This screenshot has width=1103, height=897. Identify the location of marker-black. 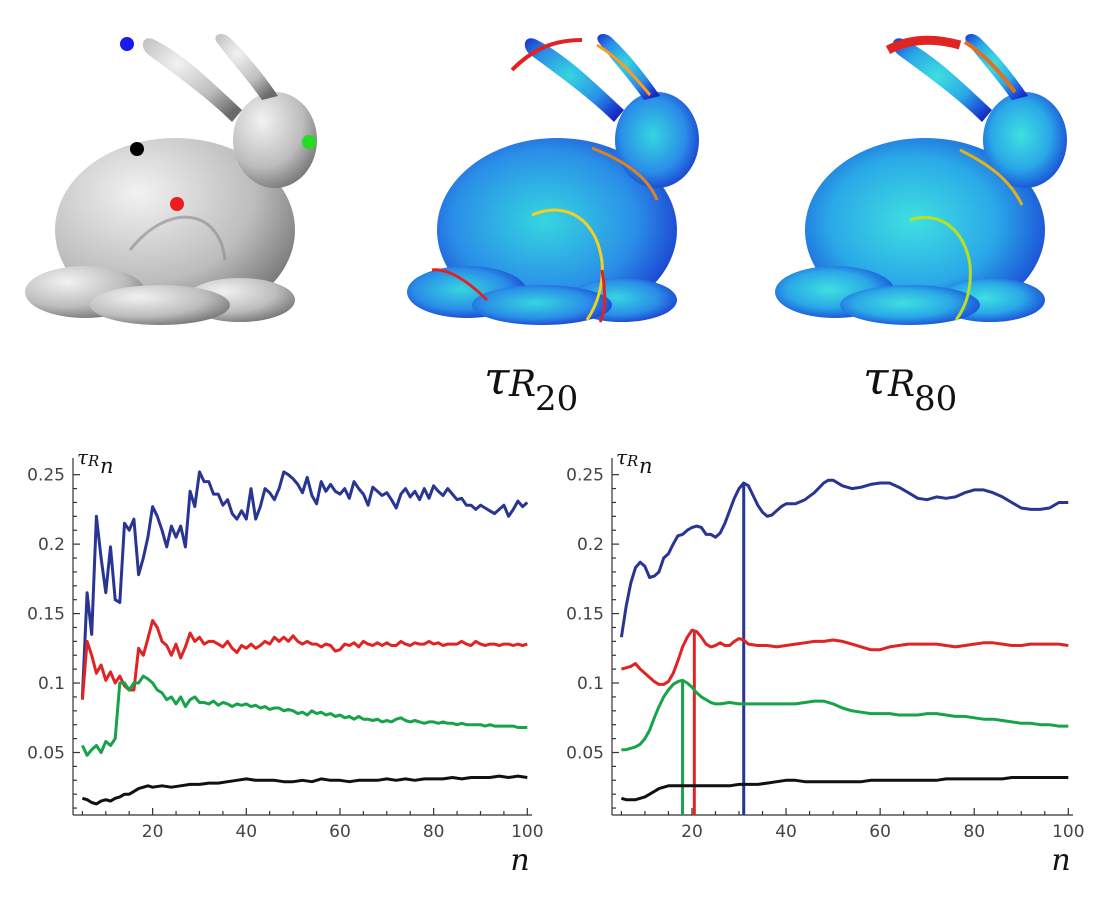
(137, 149).